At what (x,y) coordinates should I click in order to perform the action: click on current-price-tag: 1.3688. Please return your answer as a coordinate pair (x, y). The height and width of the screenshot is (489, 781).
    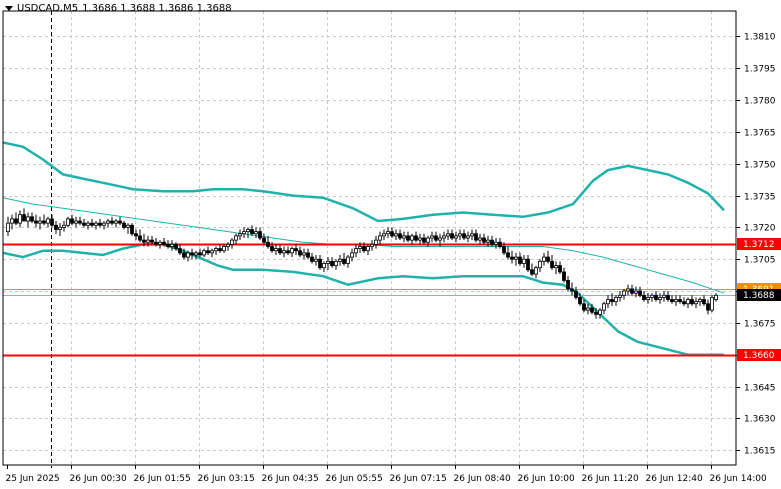
    Looking at the image, I should click on (759, 295).